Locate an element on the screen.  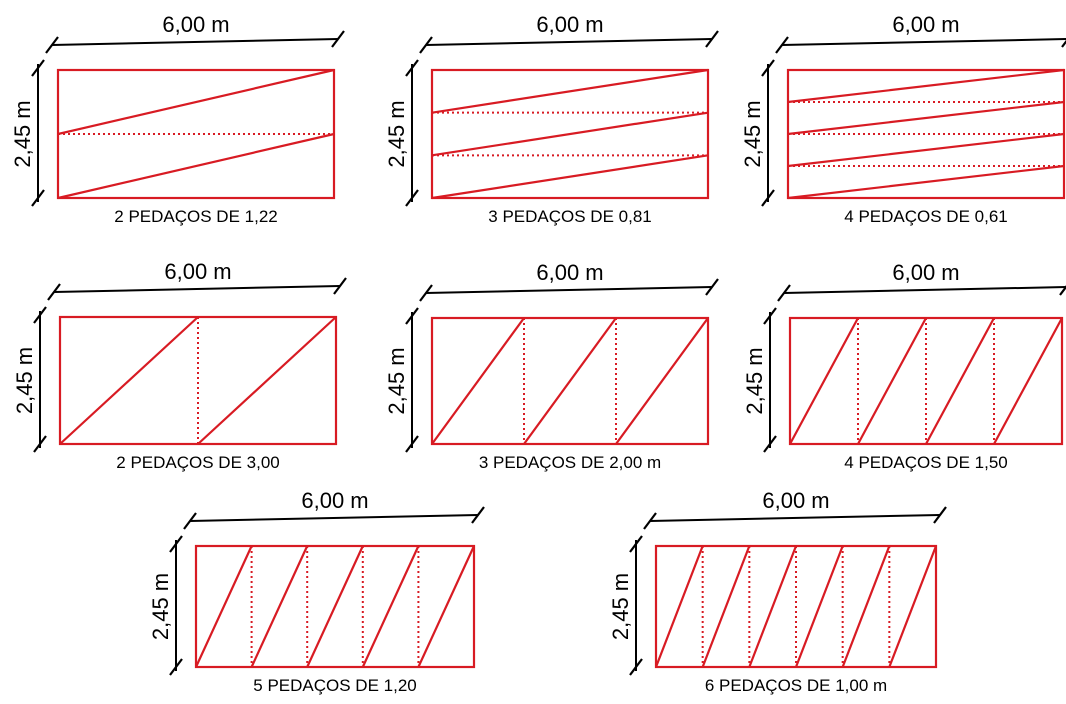
panel-7: 6,00 m 2,45 m 5 PEDAÇOS DE 1,20 is located at coordinates (316, 591).